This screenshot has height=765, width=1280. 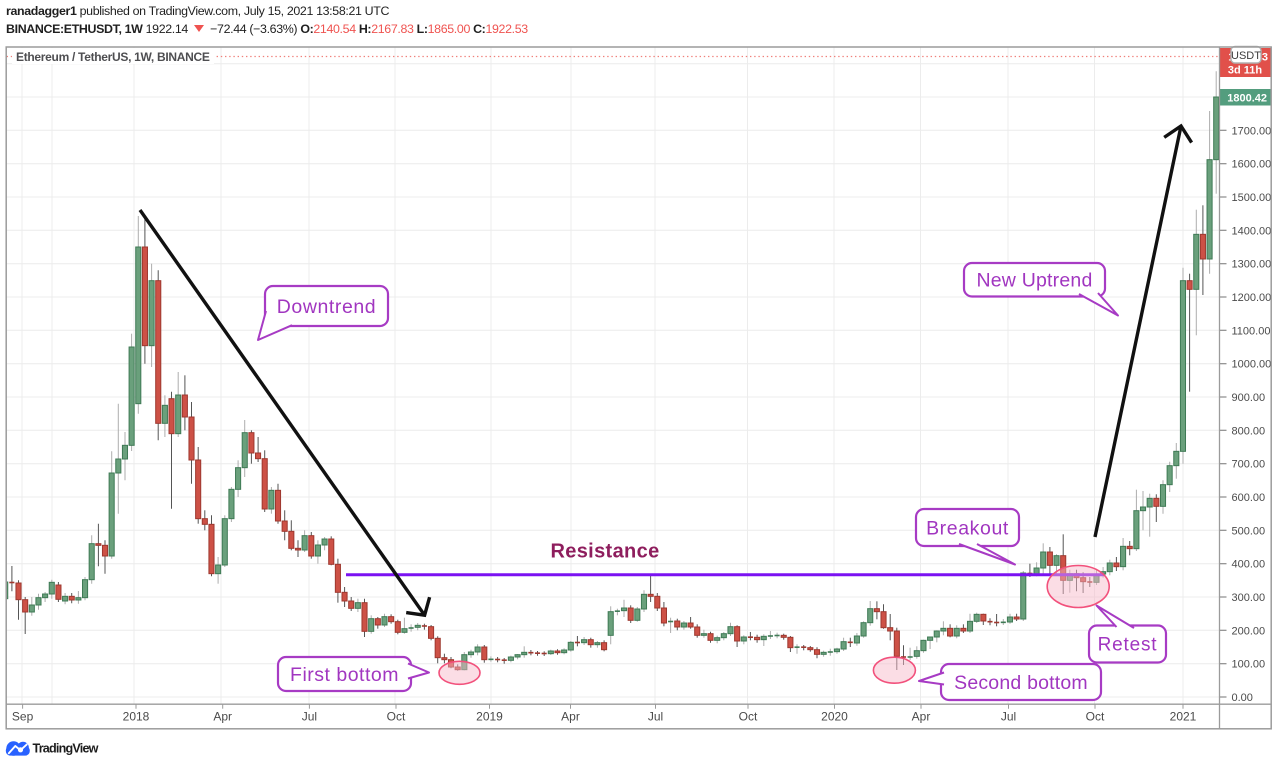 What do you see at coordinates (1249, 465) in the screenshot?
I see `svg-text: 700.00` at bounding box center [1249, 465].